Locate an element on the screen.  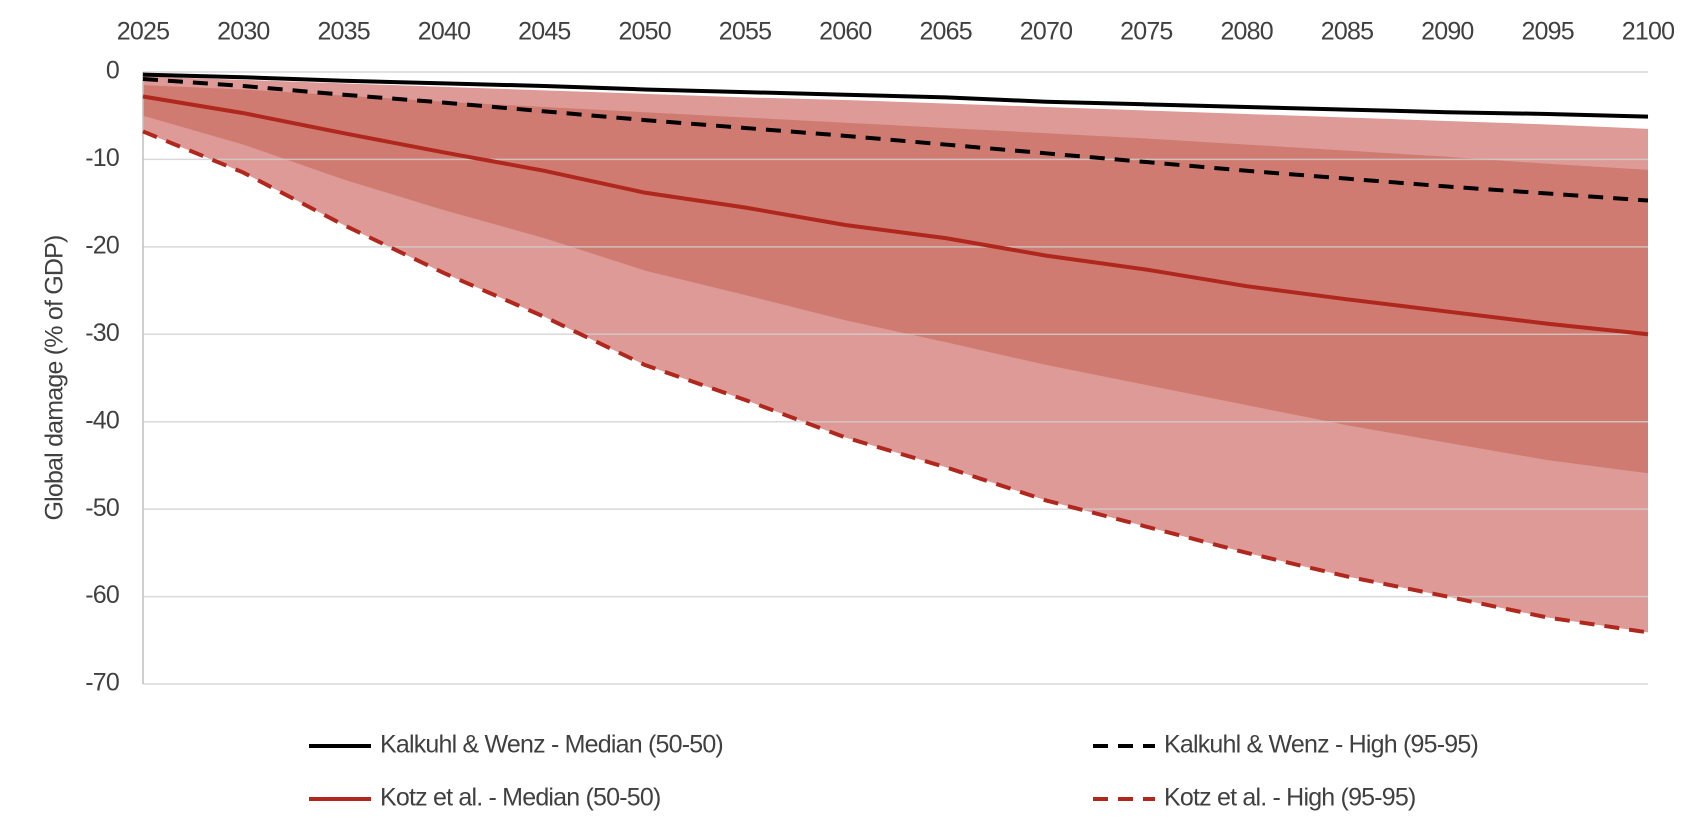
x-tick-label: 2095 is located at coordinates (1547, 32).